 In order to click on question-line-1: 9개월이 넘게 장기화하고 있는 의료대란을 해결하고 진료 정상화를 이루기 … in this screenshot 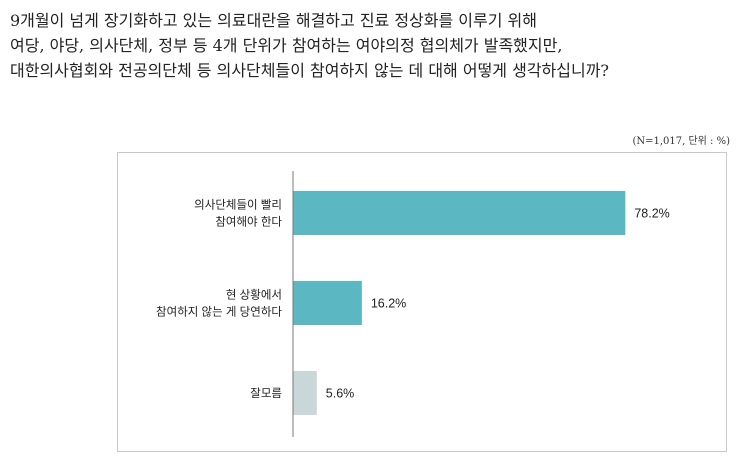, I will do `click(273, 20)`.